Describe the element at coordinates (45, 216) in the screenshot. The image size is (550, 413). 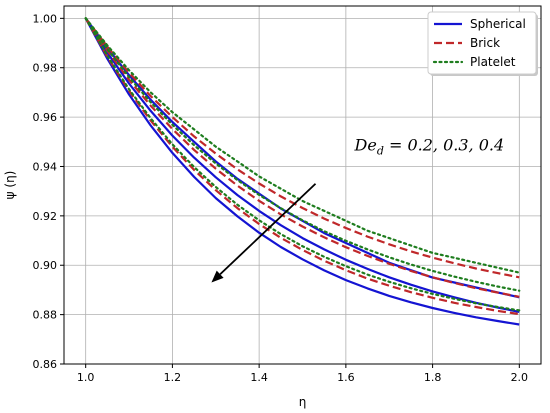
I see `y-tick-label: 0.92` at that location.